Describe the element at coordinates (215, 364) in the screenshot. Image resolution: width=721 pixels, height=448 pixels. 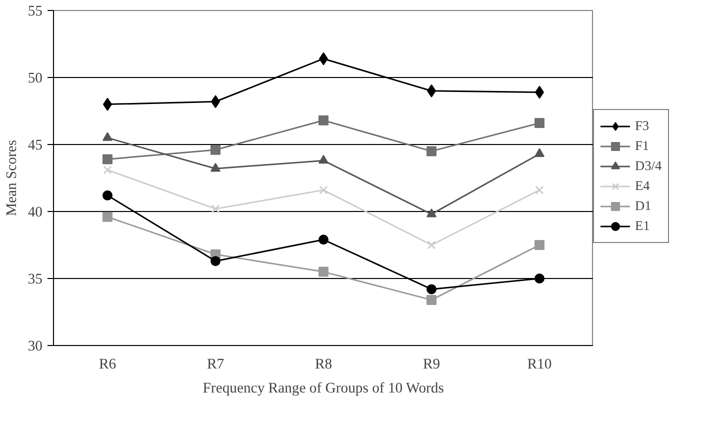
I see `x-tick-label: R7` at that location.